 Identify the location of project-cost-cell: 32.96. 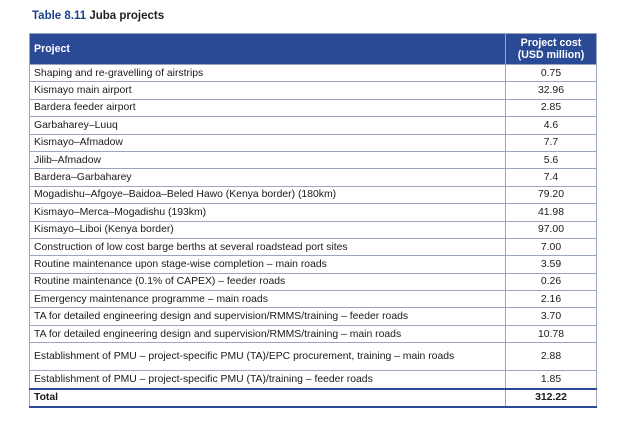
(551, 90).